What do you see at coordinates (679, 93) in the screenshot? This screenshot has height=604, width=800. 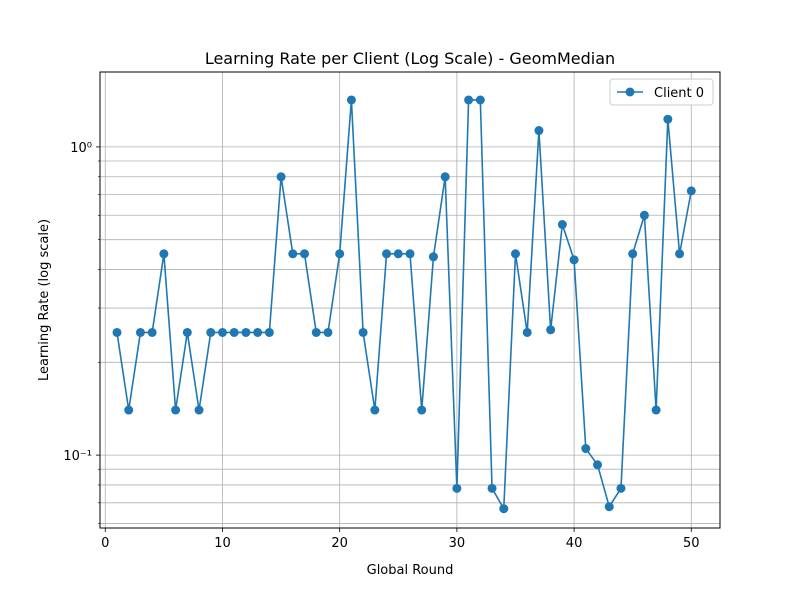 I see `legend-label-client-0: Client 0` at bounding box center [679, 93].